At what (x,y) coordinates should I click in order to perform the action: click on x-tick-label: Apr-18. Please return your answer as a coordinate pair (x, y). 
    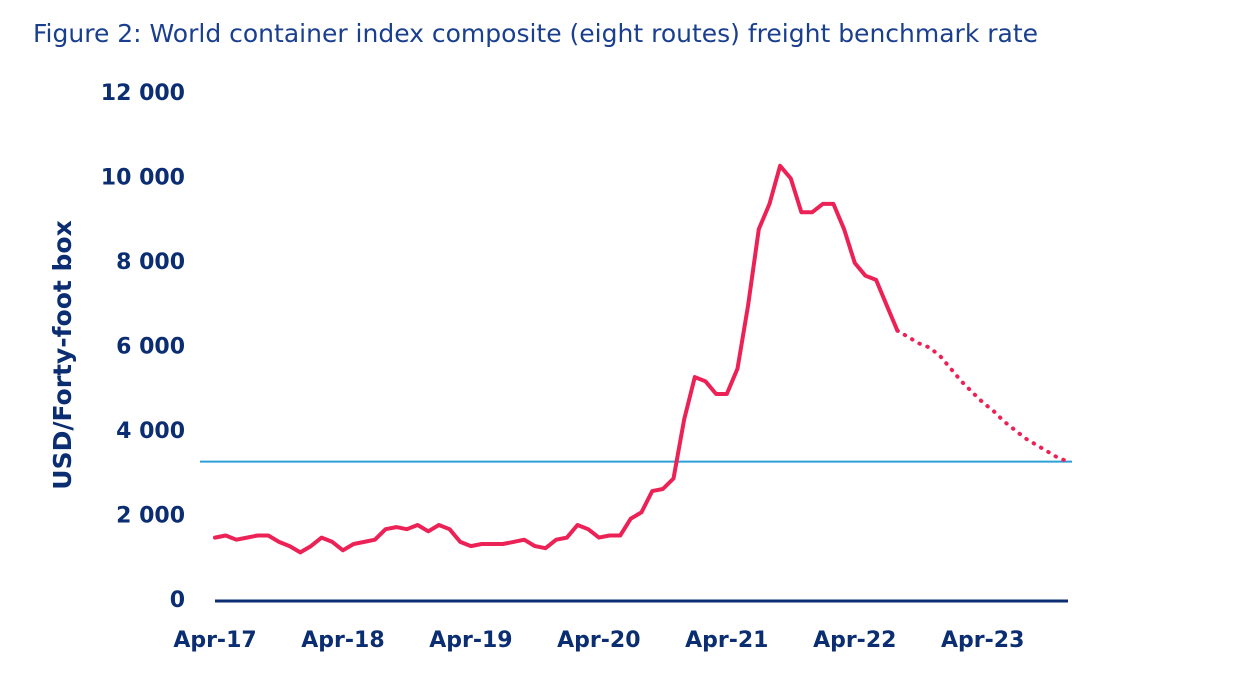
    Looking at the image, I should click on (342, 640).